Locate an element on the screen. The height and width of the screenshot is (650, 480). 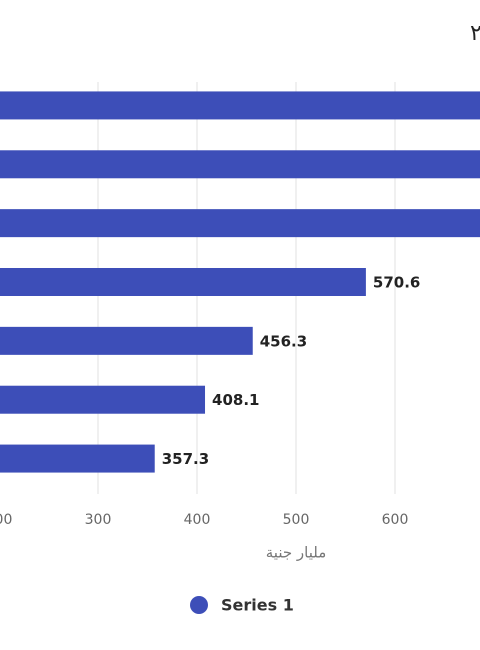
x-tick-label: 400 is located at coordinates (197, 520).